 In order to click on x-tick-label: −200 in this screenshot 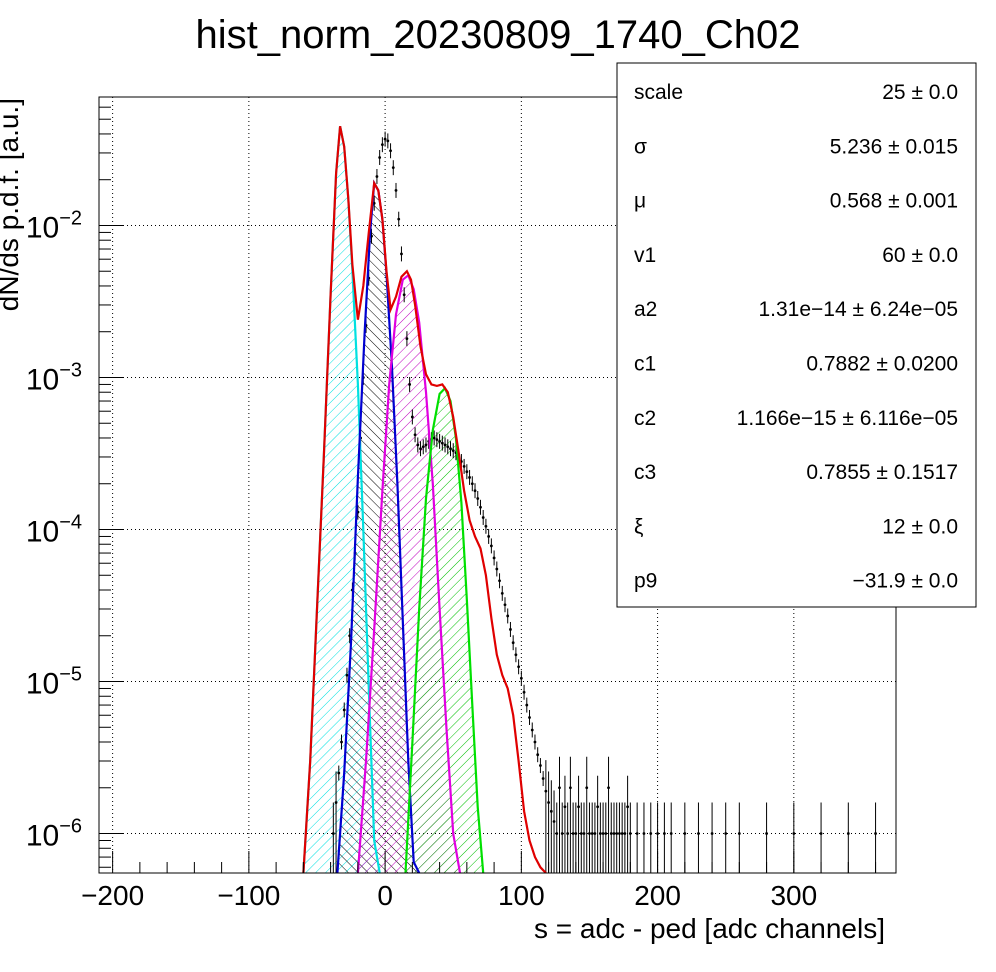, I will do `click(112, 895)`.